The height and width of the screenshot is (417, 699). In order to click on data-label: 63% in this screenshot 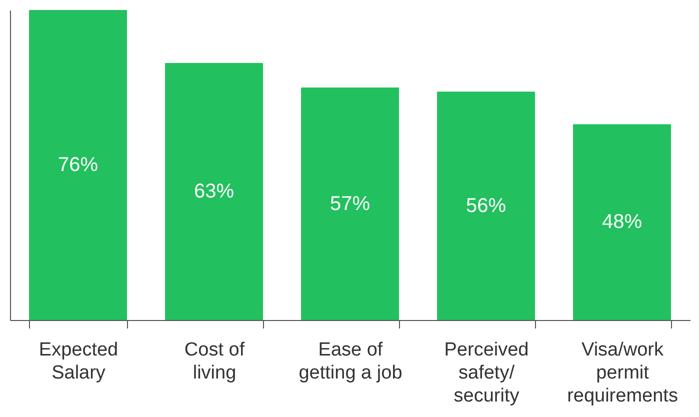, I will do `click(214, 191)`.